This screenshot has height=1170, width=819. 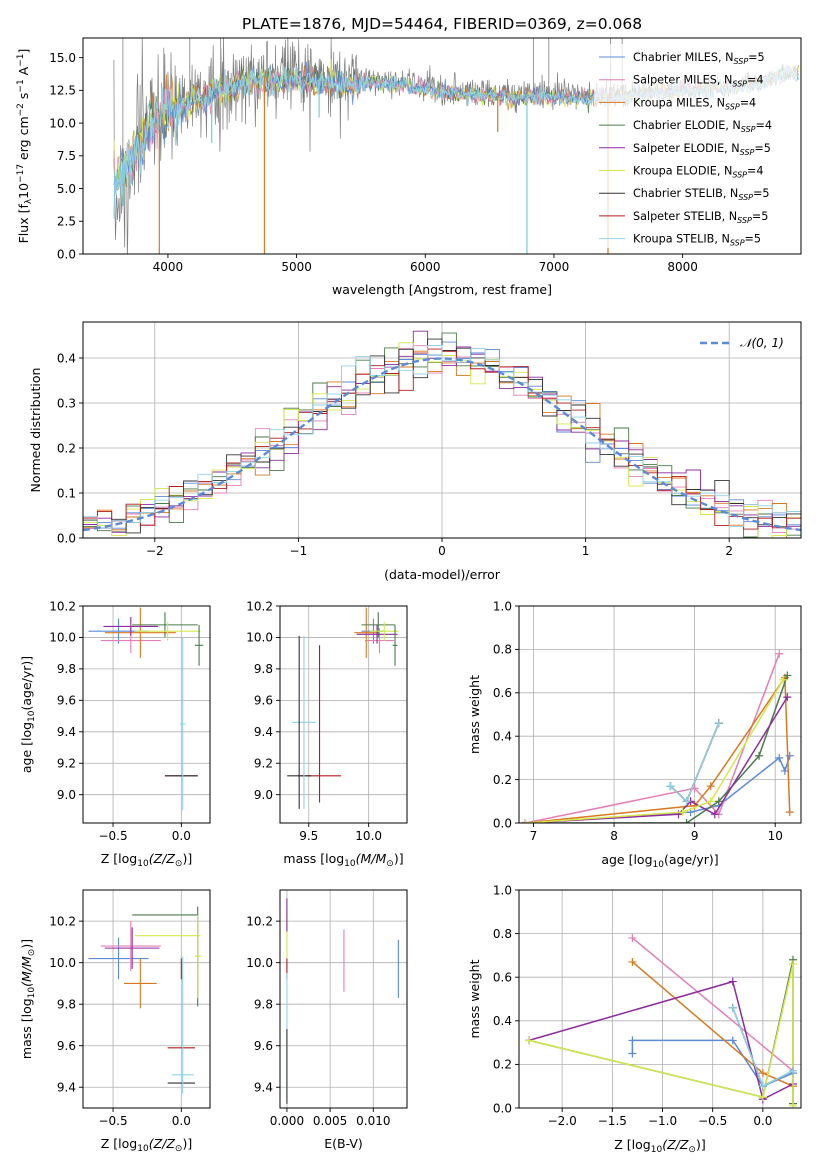 What do you see at coordinates (682, 171) in the screenshot?
I see `legend-entry-label: Kroupa ELODIE, N` at bounding box center [682, 171].